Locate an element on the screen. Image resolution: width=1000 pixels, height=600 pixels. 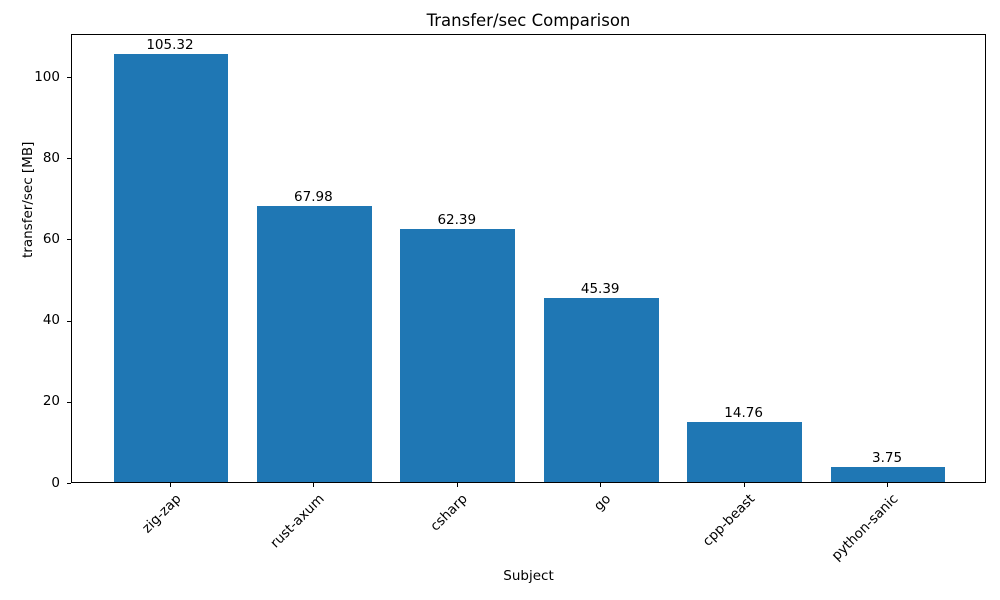
x-tick-label: python-sanic is located at coordinates (865, 527).